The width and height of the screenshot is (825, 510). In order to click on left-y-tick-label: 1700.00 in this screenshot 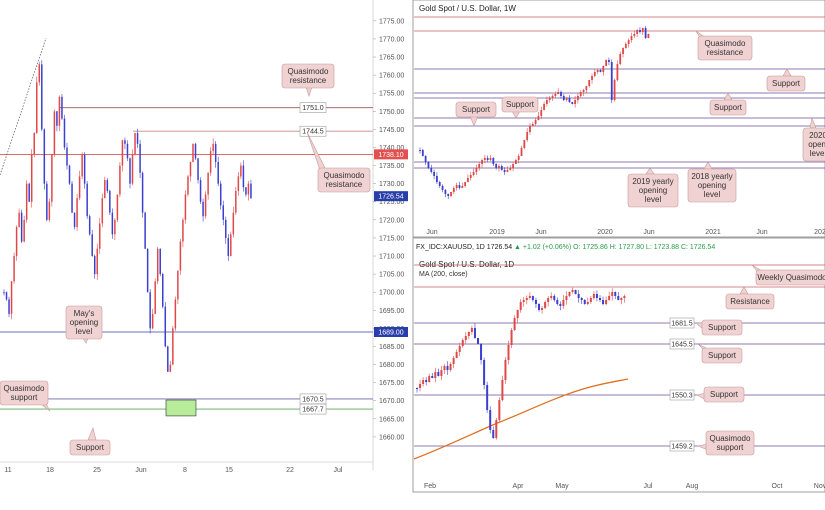, I will do `click(391, 293)`.